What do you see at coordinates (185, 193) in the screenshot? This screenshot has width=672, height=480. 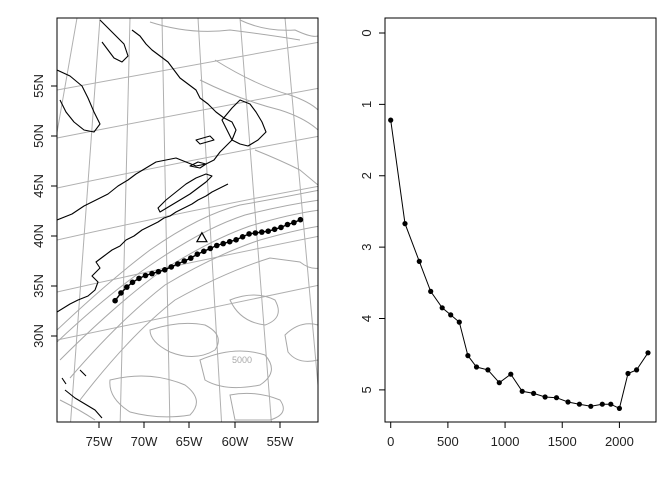 I see `nova-scotia` at bounding box center [185, 193].